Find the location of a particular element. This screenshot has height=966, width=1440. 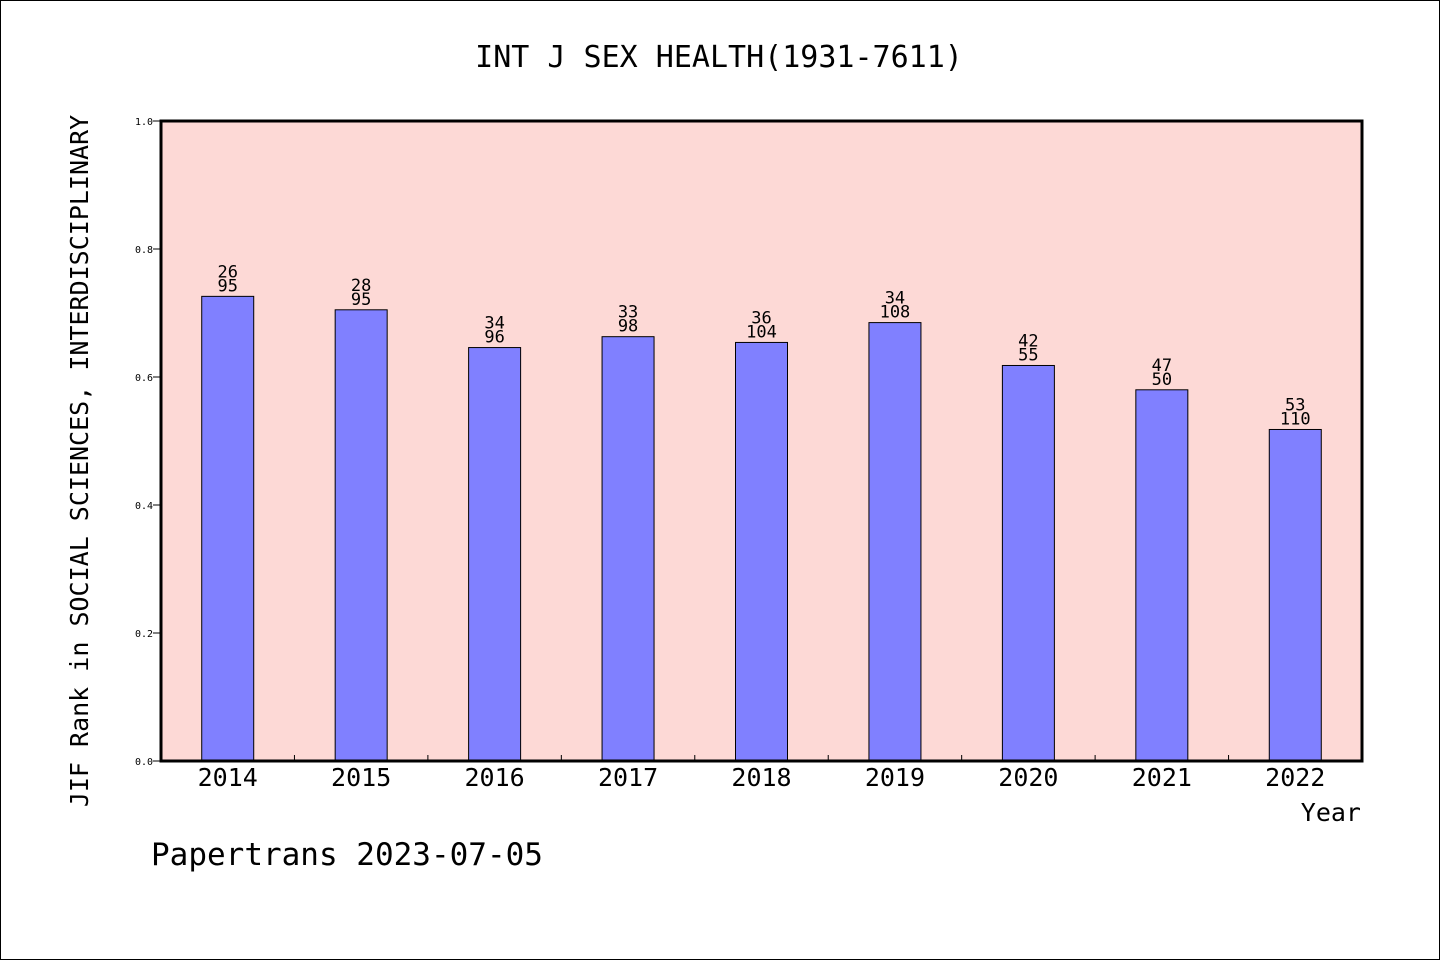

bar-total-label: 108 is located at coordinates (895, 313).